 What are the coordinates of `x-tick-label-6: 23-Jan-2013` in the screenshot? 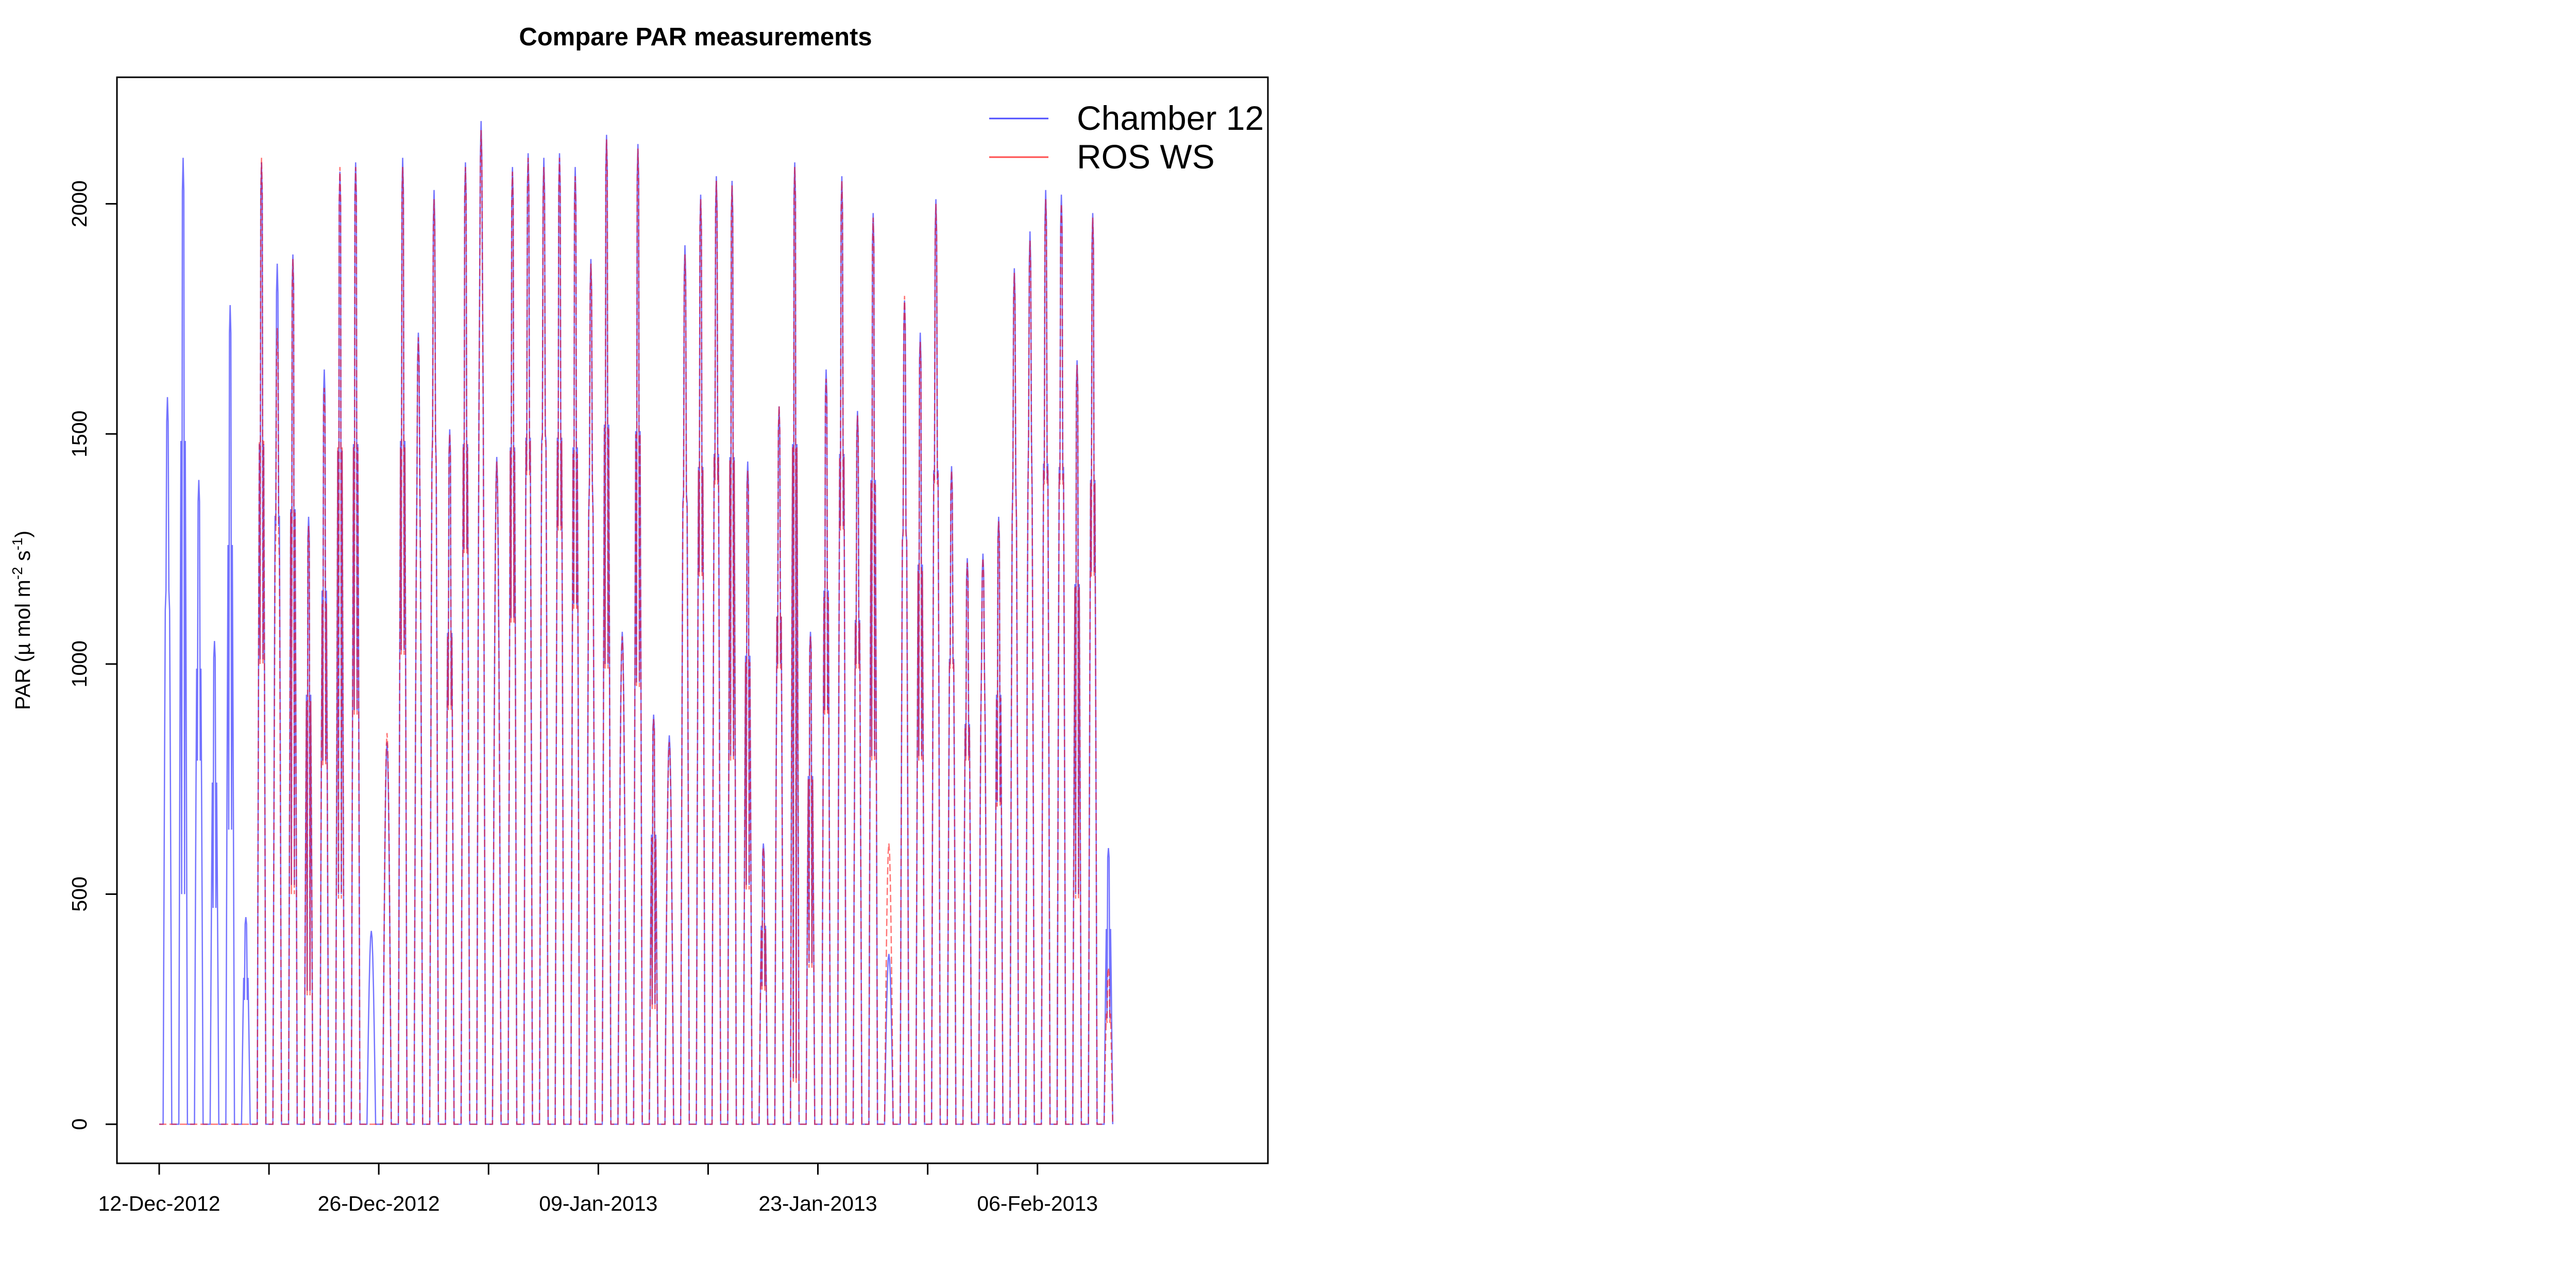 It's located at (818, 1204).